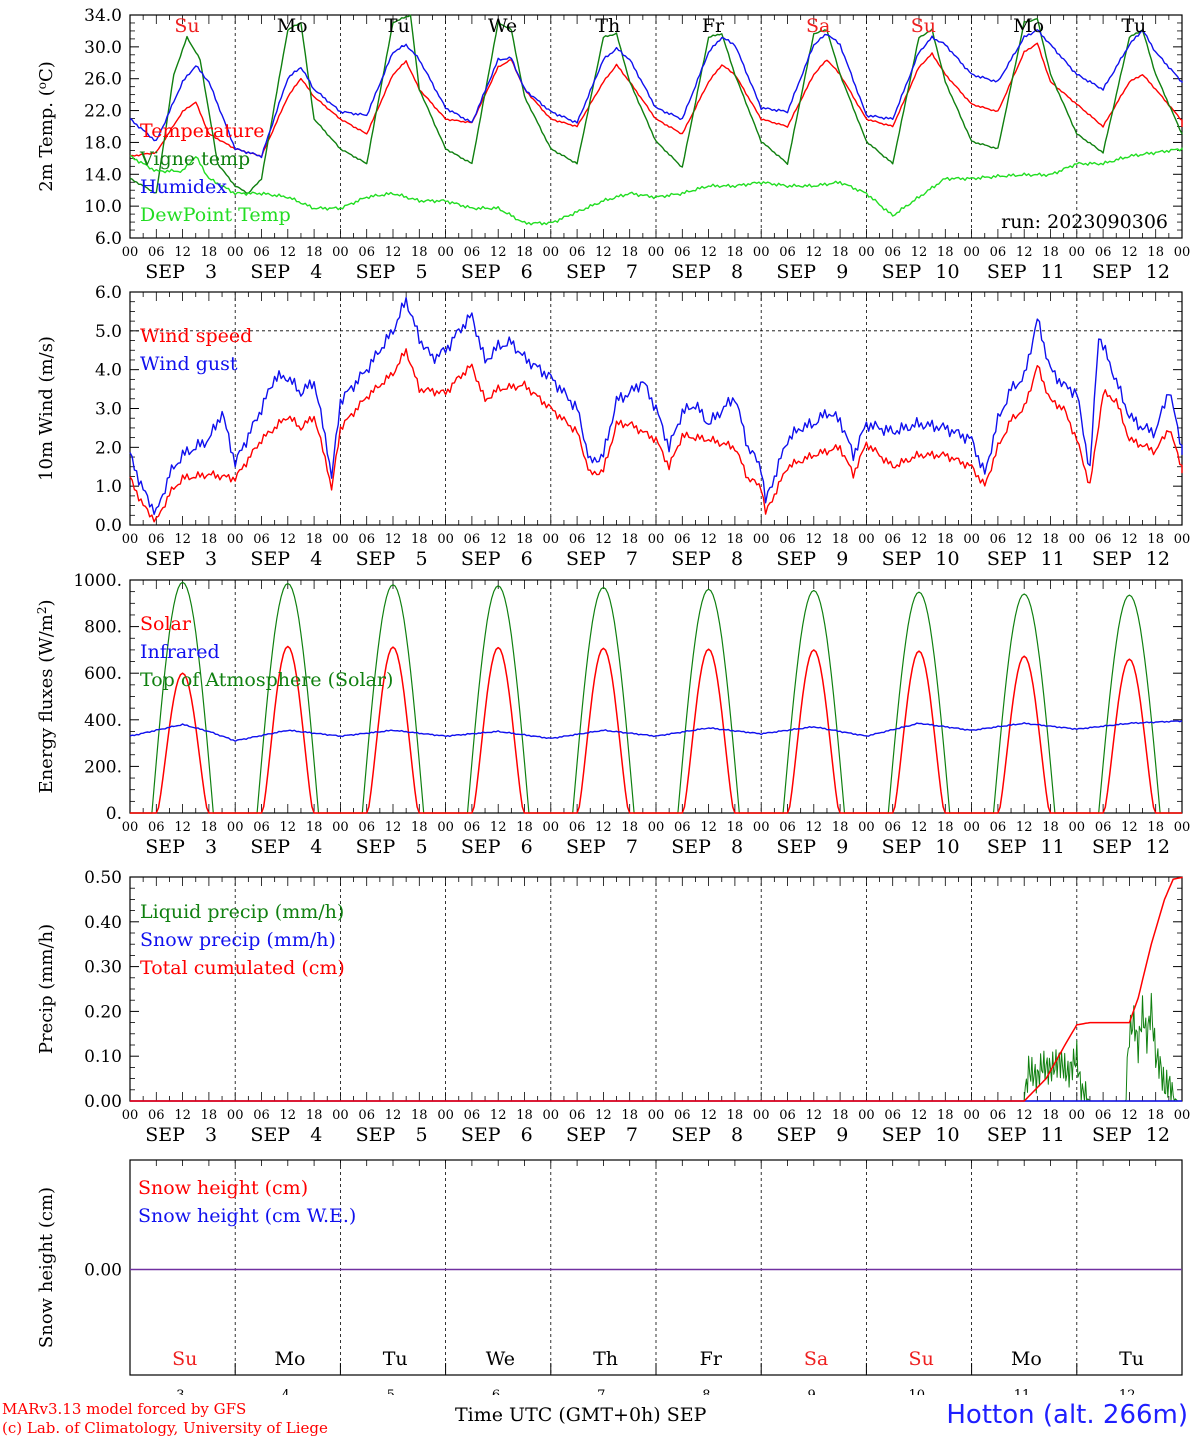 Image resolution: width=1194 pixels, height=1440 pixels. I want to click on day-label: 11, so click(1053, 847).